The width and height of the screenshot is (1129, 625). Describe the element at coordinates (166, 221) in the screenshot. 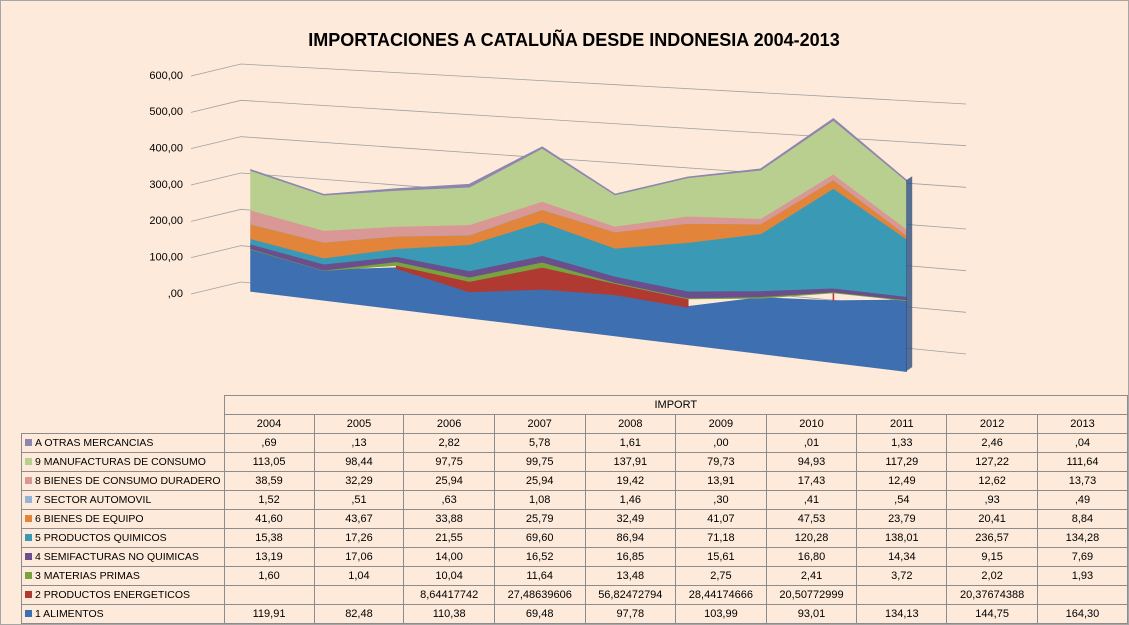

I see `y-tick-label: 200,00` at that location.